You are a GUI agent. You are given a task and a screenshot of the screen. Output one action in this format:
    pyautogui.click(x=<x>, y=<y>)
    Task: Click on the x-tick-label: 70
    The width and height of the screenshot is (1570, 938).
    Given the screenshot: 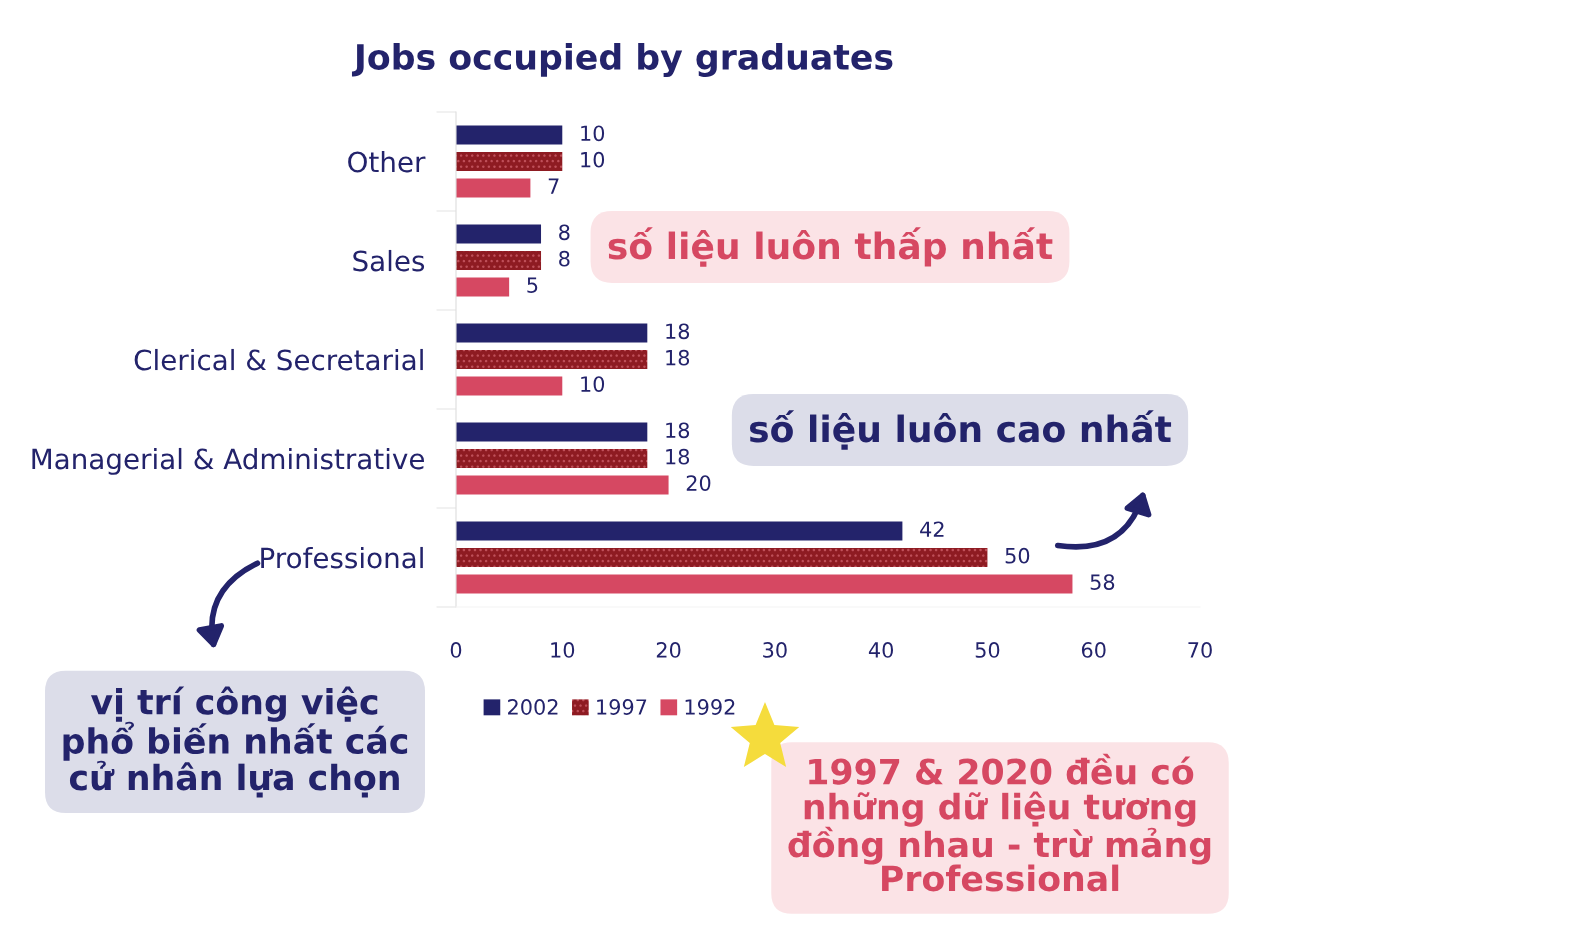 What is the action you would take?
    pyautogui.click(x=1200, y=650)
    